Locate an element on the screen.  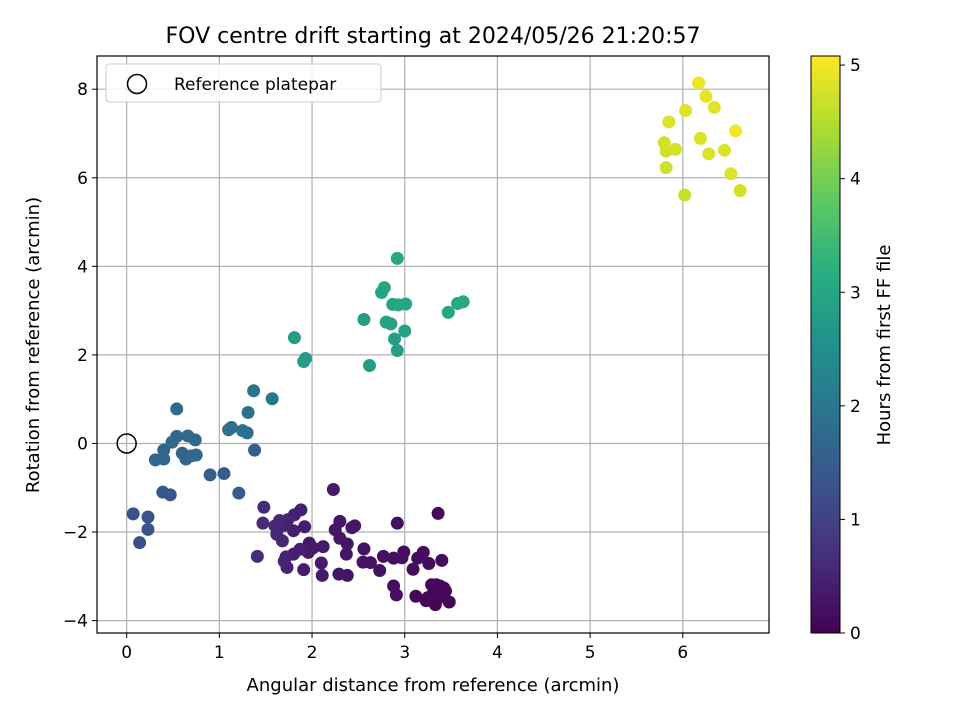
x-tick-label: 6 is located at coordinates (682, 653).